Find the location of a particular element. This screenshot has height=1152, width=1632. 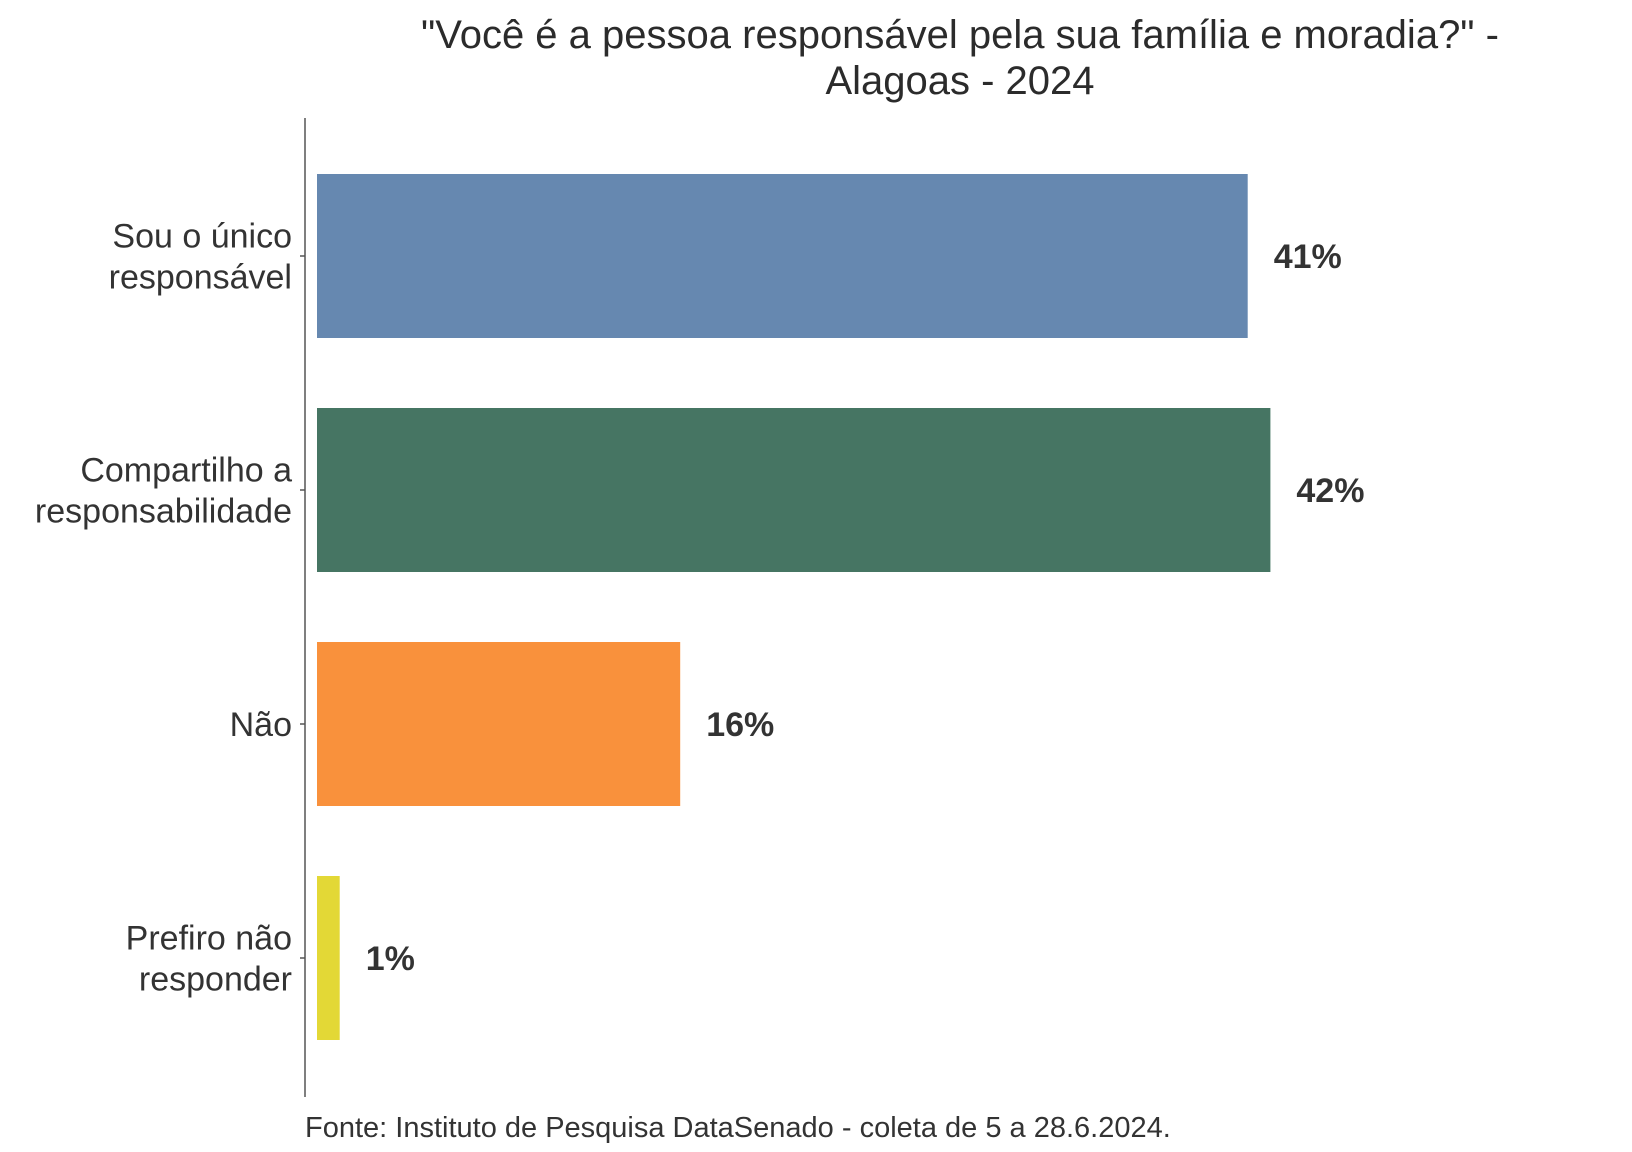

chart-title-line-2: Alagoas - 2024 is located at coordinates (960, 81).